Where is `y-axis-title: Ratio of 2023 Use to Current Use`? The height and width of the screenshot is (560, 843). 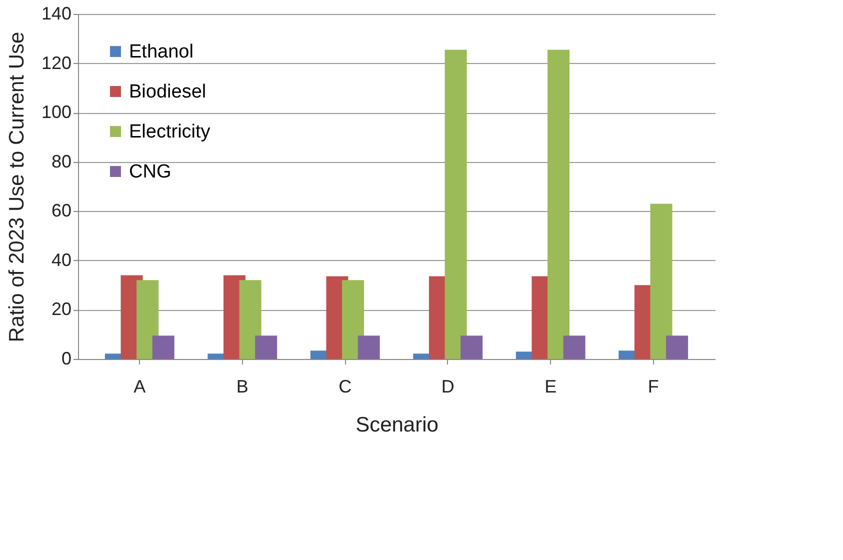 y-axis-title: Ratio of 2023 Use to Current Use is located at coordinates (16, 187).